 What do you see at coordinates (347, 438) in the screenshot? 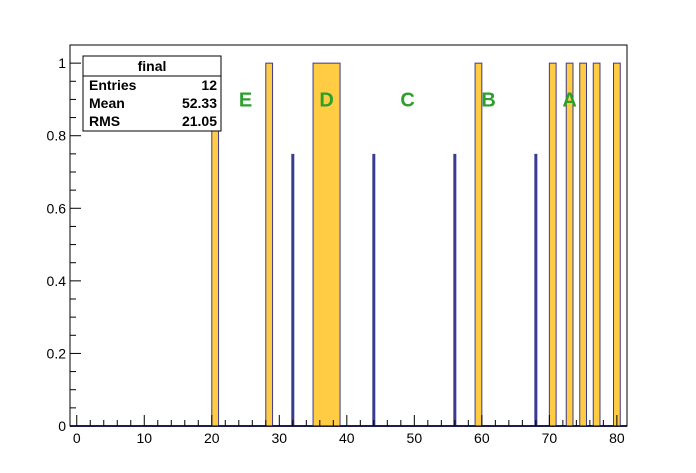
I see `x-tick-label-4: 40` at bounding box center [347, 438].